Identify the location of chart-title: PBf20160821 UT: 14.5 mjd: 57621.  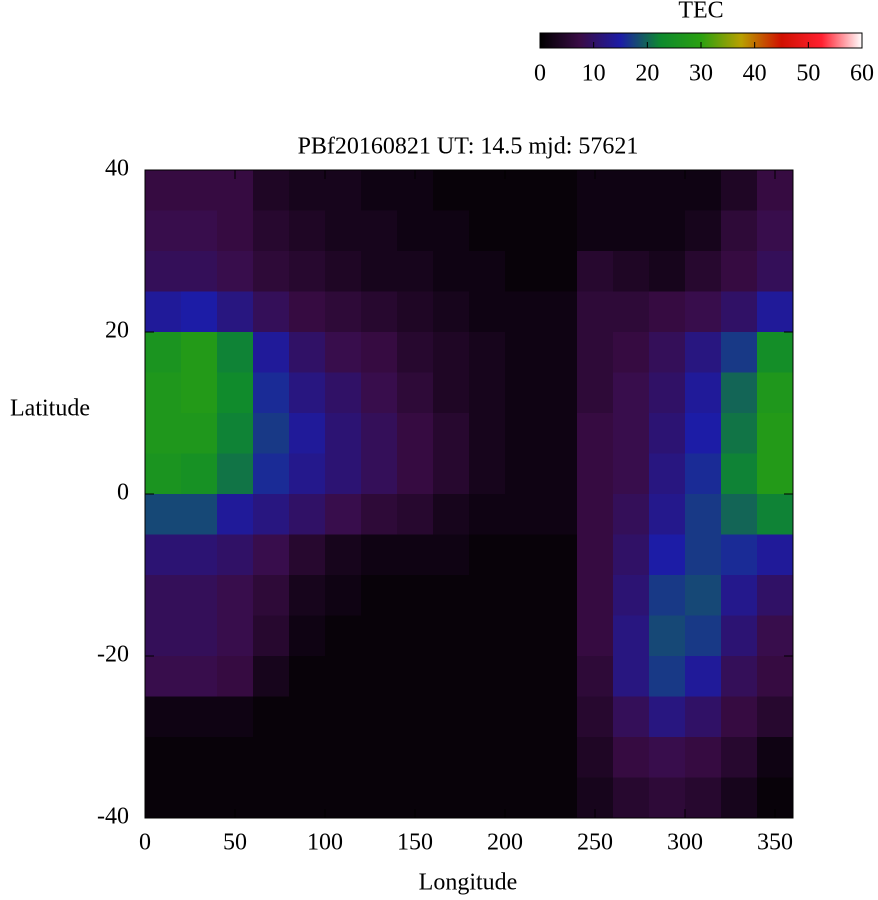
(468, 147).